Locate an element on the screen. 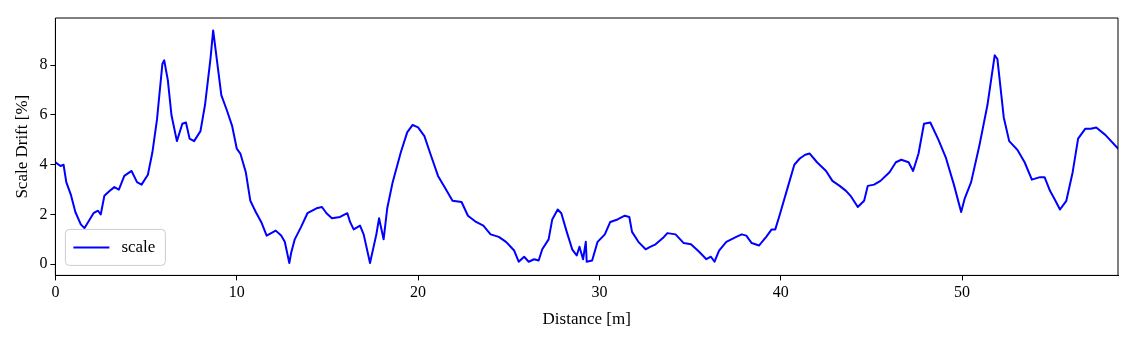 The image size is (1142, 346). x-tick-label: 40 is located at coordinates (780, 292).